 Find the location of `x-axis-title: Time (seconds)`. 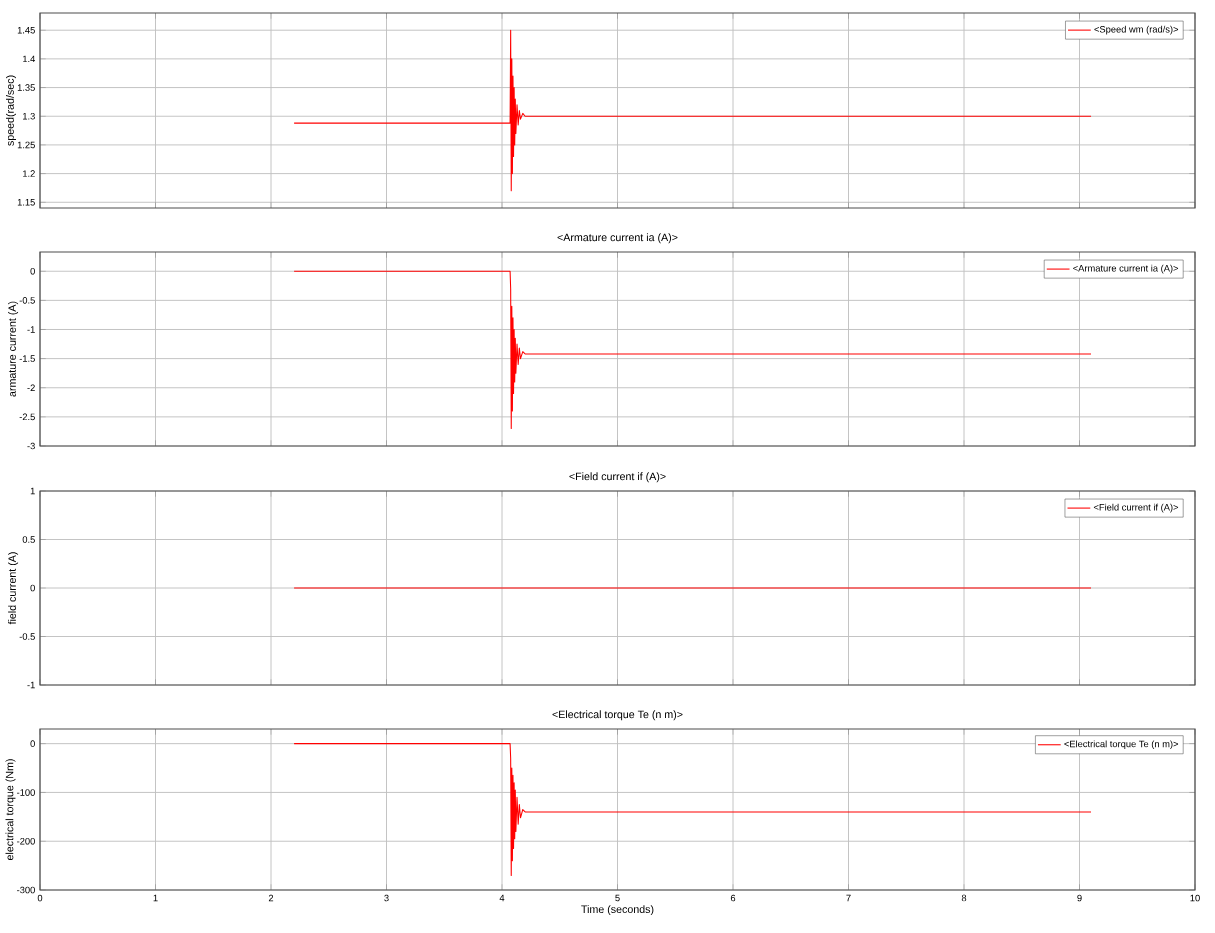

x-axis-title: Time (seconds) is located at coordinates (617, 910).